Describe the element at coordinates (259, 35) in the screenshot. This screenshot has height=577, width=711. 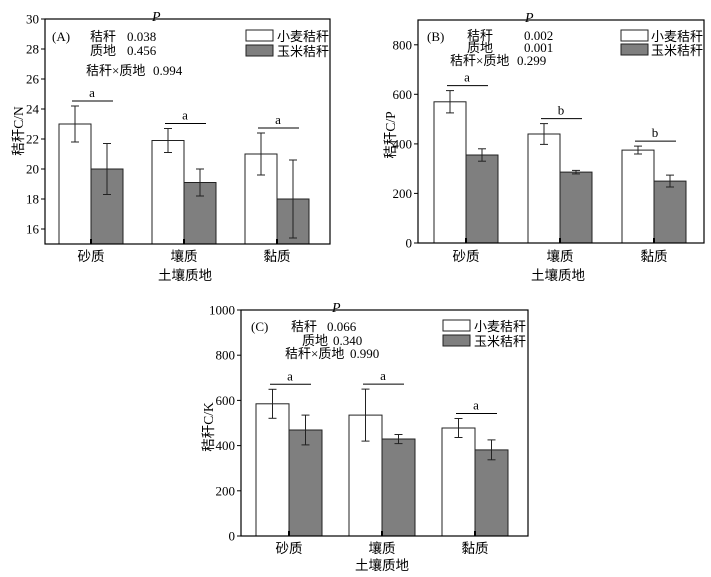
I see `legend-swatch-a-wheat-straw` at that location.